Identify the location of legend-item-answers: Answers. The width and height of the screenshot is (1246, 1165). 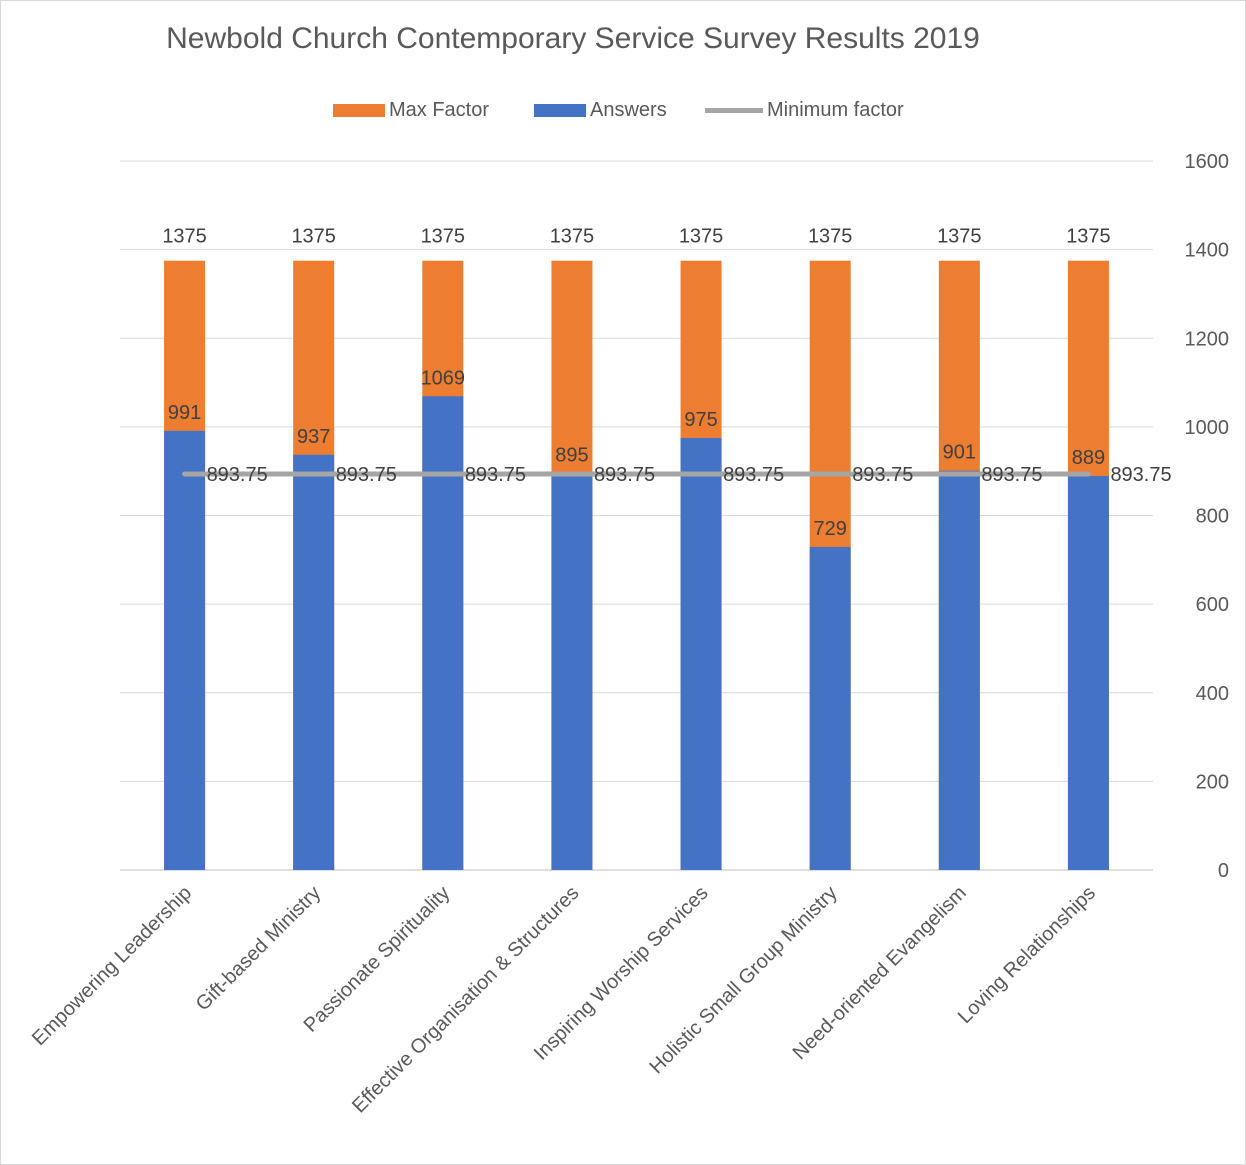
(600, 110).